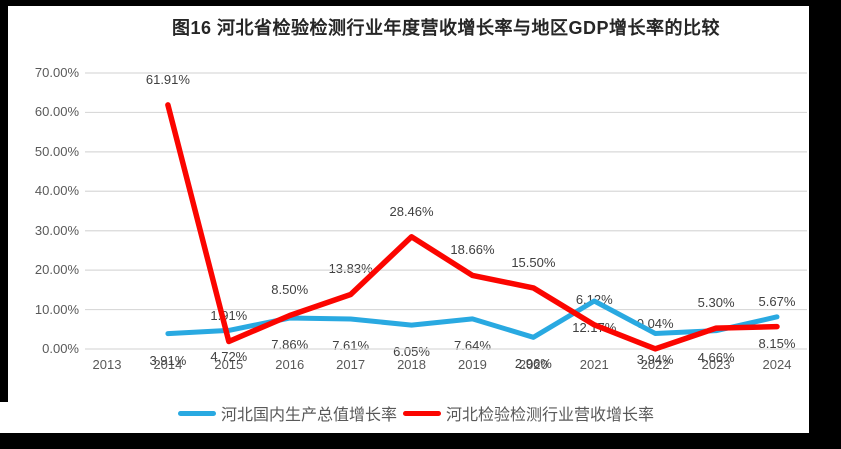  What do you see at coordinates (420, 3) in the screenshot?
I see `page-frame-top` at bounding box center [420, 3].